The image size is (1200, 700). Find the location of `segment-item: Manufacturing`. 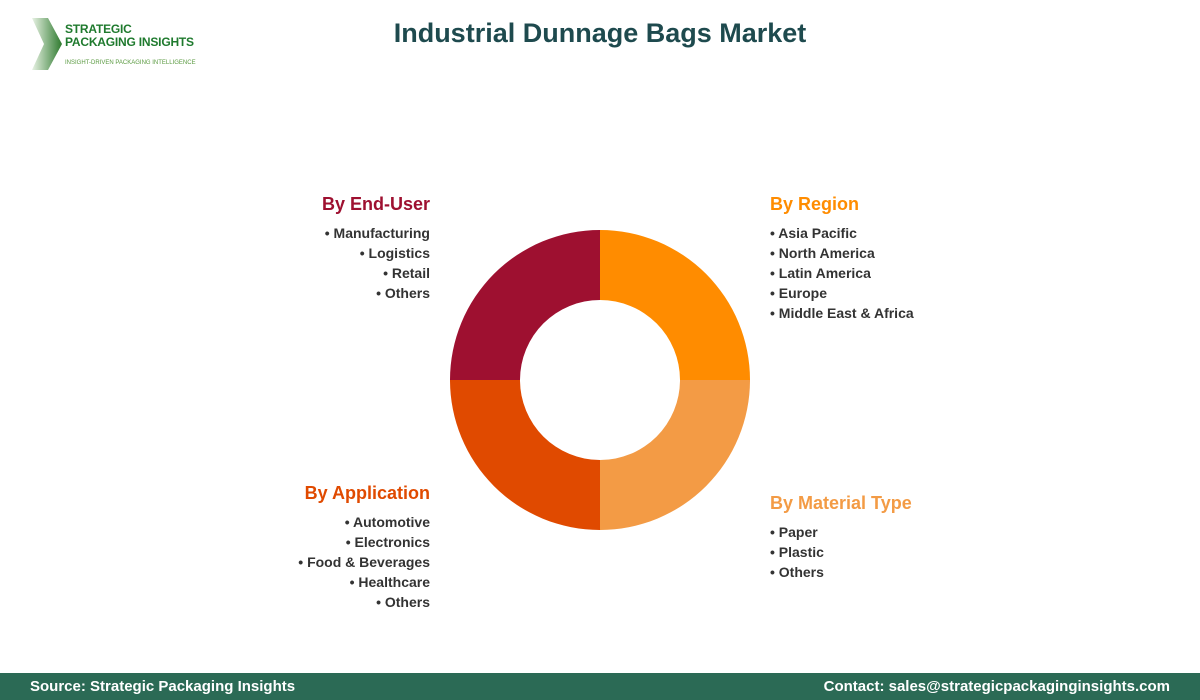

segment-item: Manufacturing is located at coordinates (376, 233).